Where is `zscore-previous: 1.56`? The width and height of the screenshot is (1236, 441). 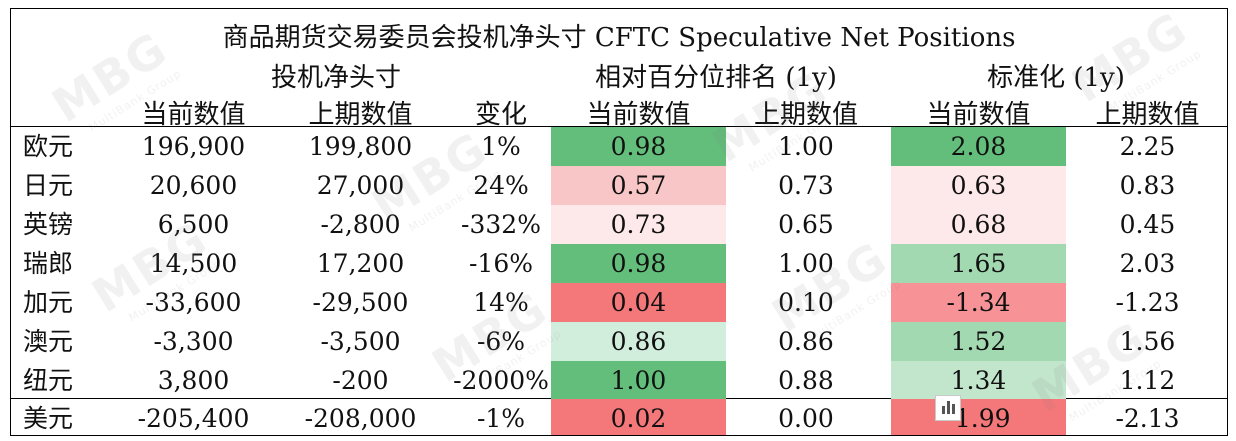
zscore-previous: 1.56 is located at coordinates (1147, 341).